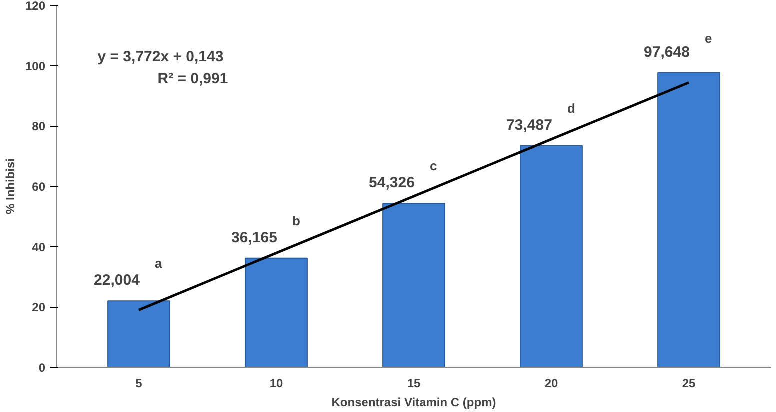  What do you see at coordinates (529, 125) in the screenshot?
I see `data-label: 73,487` at bounding box center [529, 125].